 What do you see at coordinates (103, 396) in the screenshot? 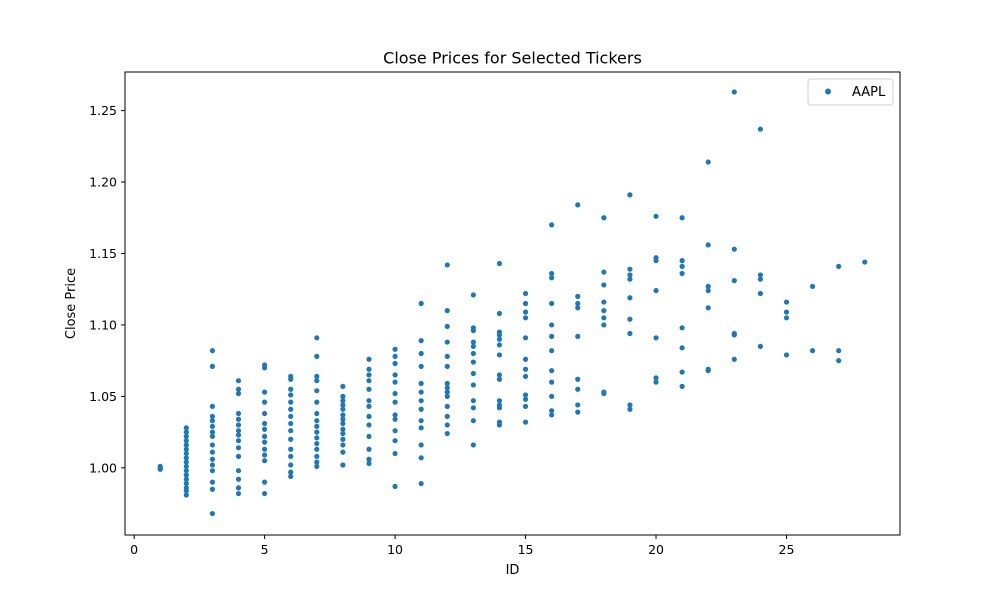
I see `y-tick-label: 1.05` at bounding box center [103, 396].